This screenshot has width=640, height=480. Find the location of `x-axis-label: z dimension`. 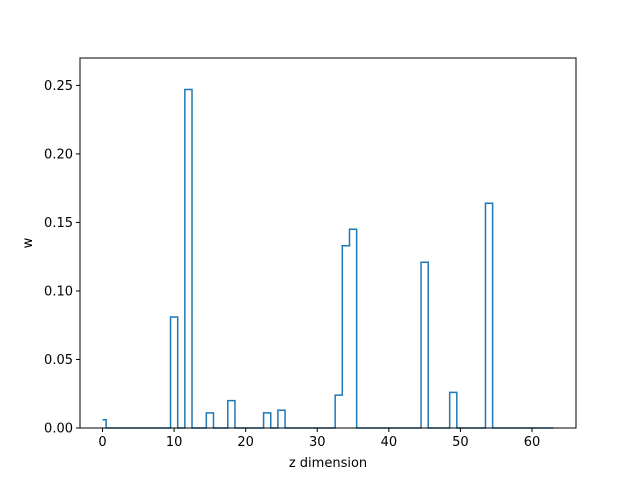

x-axis-label: z dimension is located at coordinates (328, 463).